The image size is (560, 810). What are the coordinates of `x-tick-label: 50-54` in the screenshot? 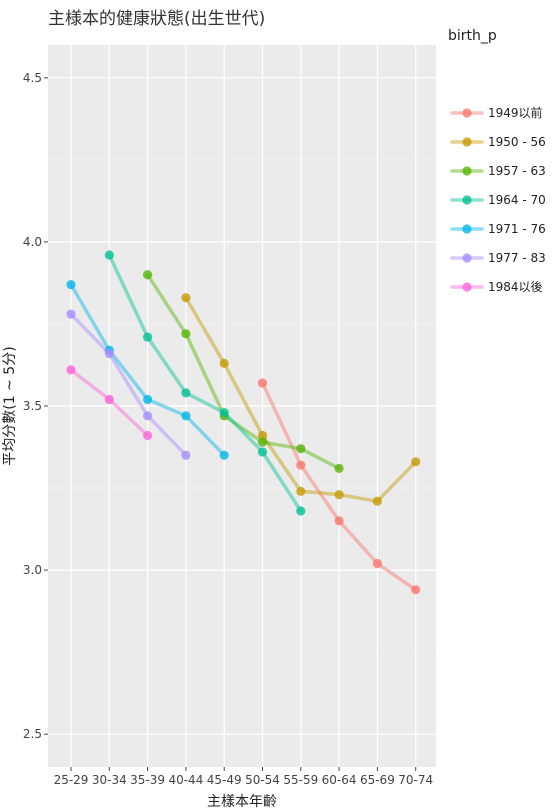 It's located at (262, 780).